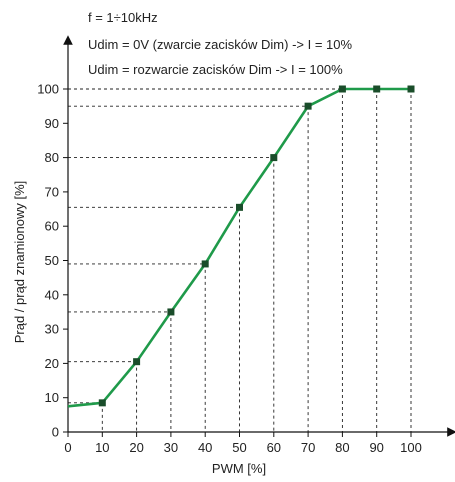 The width and height of the screenshot is (455, 482). Describe the element at coordinates (52, 226) in the screenshot. I see `y-tick-label: 60` at that location.